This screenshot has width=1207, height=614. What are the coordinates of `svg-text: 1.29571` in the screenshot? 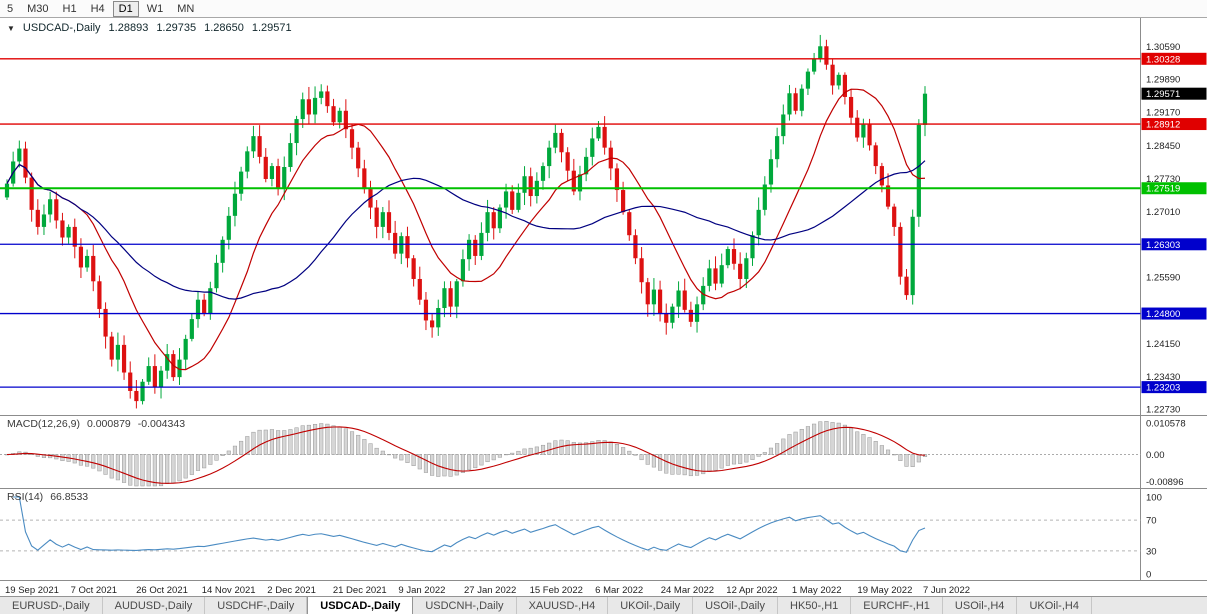 It's located at (1163, 94).